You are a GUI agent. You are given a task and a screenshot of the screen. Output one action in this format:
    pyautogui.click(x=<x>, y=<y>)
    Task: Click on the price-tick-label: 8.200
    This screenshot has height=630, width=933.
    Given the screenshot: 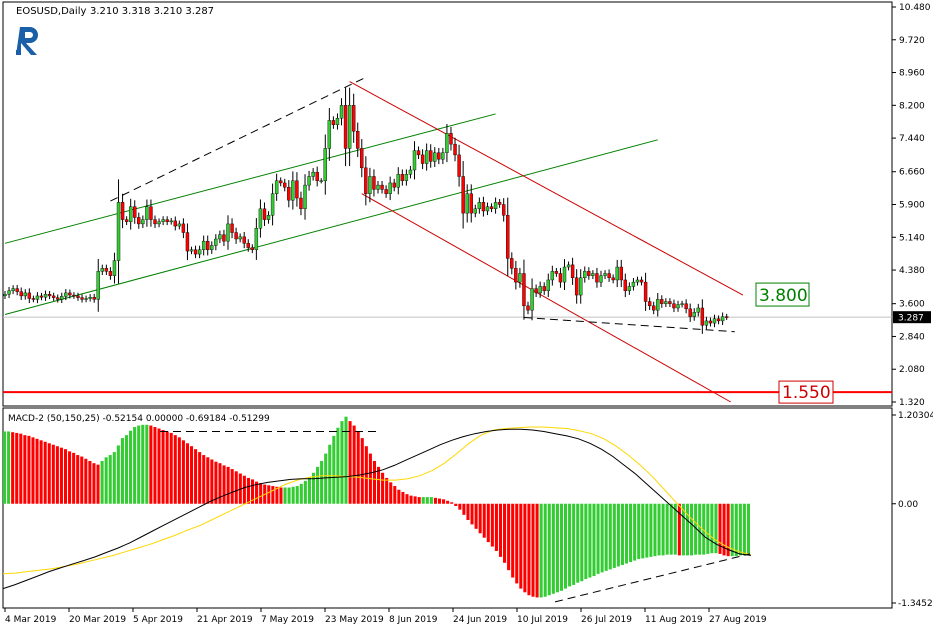 What is the action you would take?
    pyautogui.click(x=912, y=106)
    